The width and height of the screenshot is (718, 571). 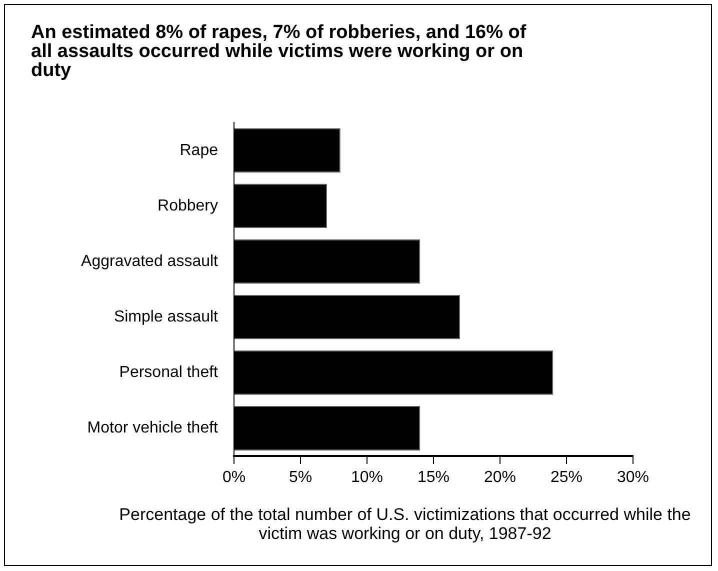 What do you see at coordinates (500, 477) in the screenshot?
I see `x-tick-label: 20%` at bounding box center [500, 477].